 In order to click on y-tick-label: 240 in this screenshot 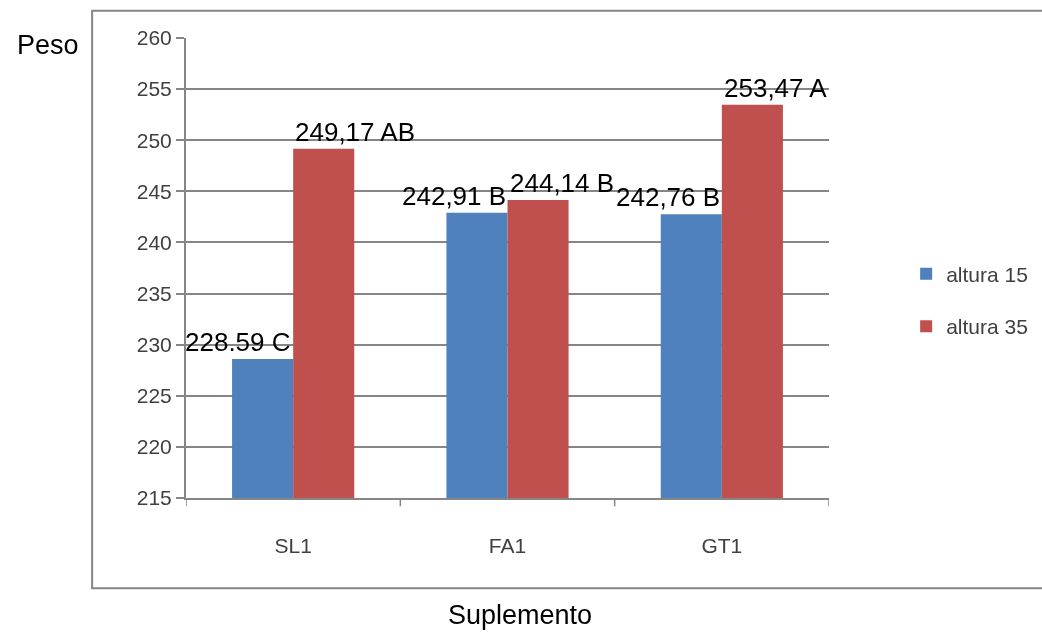, I will do `click(154, 242)`.